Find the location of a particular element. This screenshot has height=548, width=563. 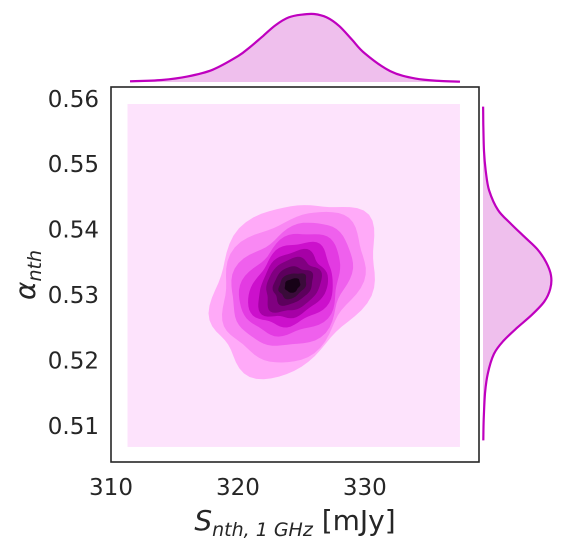

y-tick-label: 0.56 is located at coordinates (73, 100).